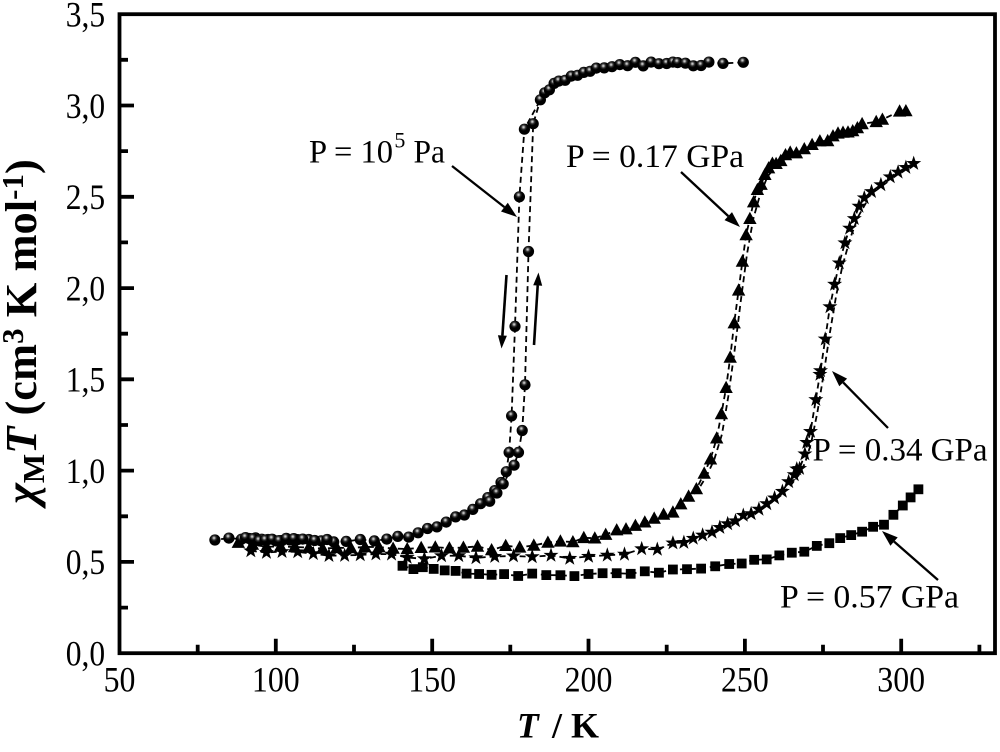 The width and height of the screenshot is (1000, 752). Describe the element at coordinates (25, 334) in the screenshot. I see `svg-text: χMT (cm3 K mol-1)` at that location.